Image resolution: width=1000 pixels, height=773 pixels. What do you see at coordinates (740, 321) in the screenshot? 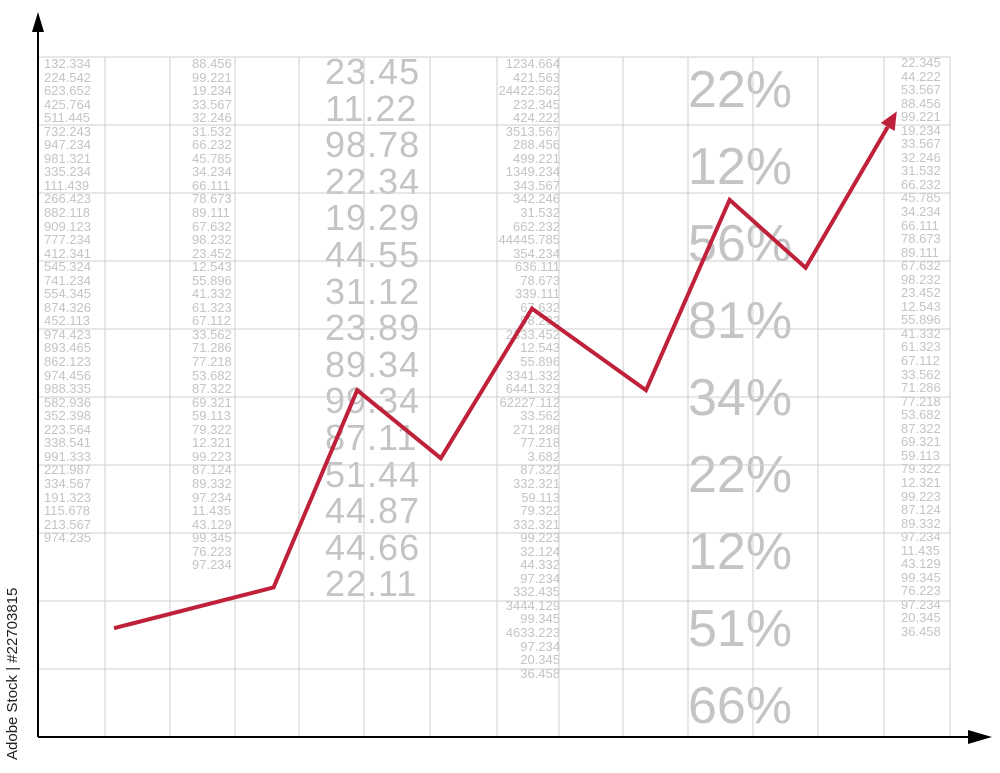
I see `background-number: 81%` at bounding box center [740, 321].